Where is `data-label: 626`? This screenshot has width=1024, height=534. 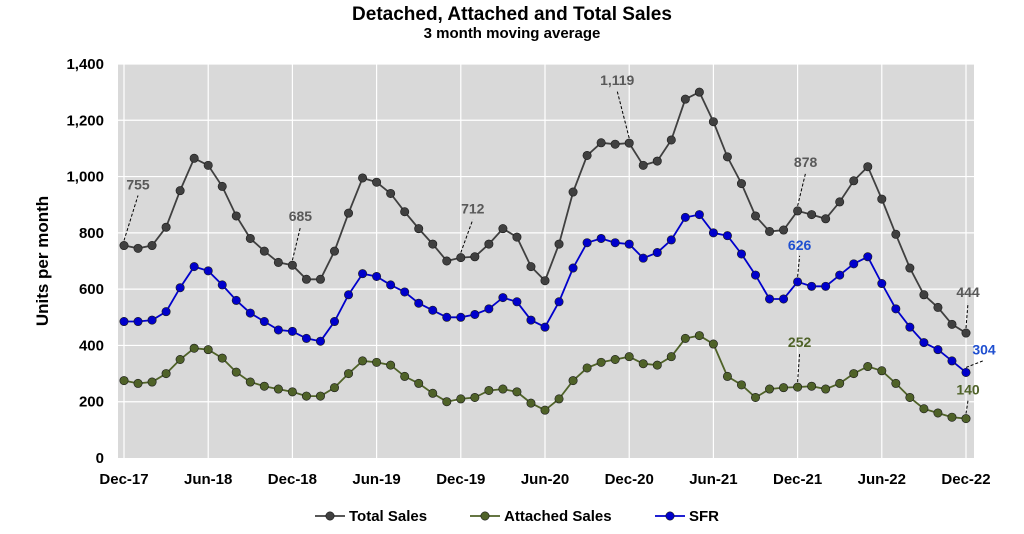 data-label: 626 is located at coordinates (800, 245).